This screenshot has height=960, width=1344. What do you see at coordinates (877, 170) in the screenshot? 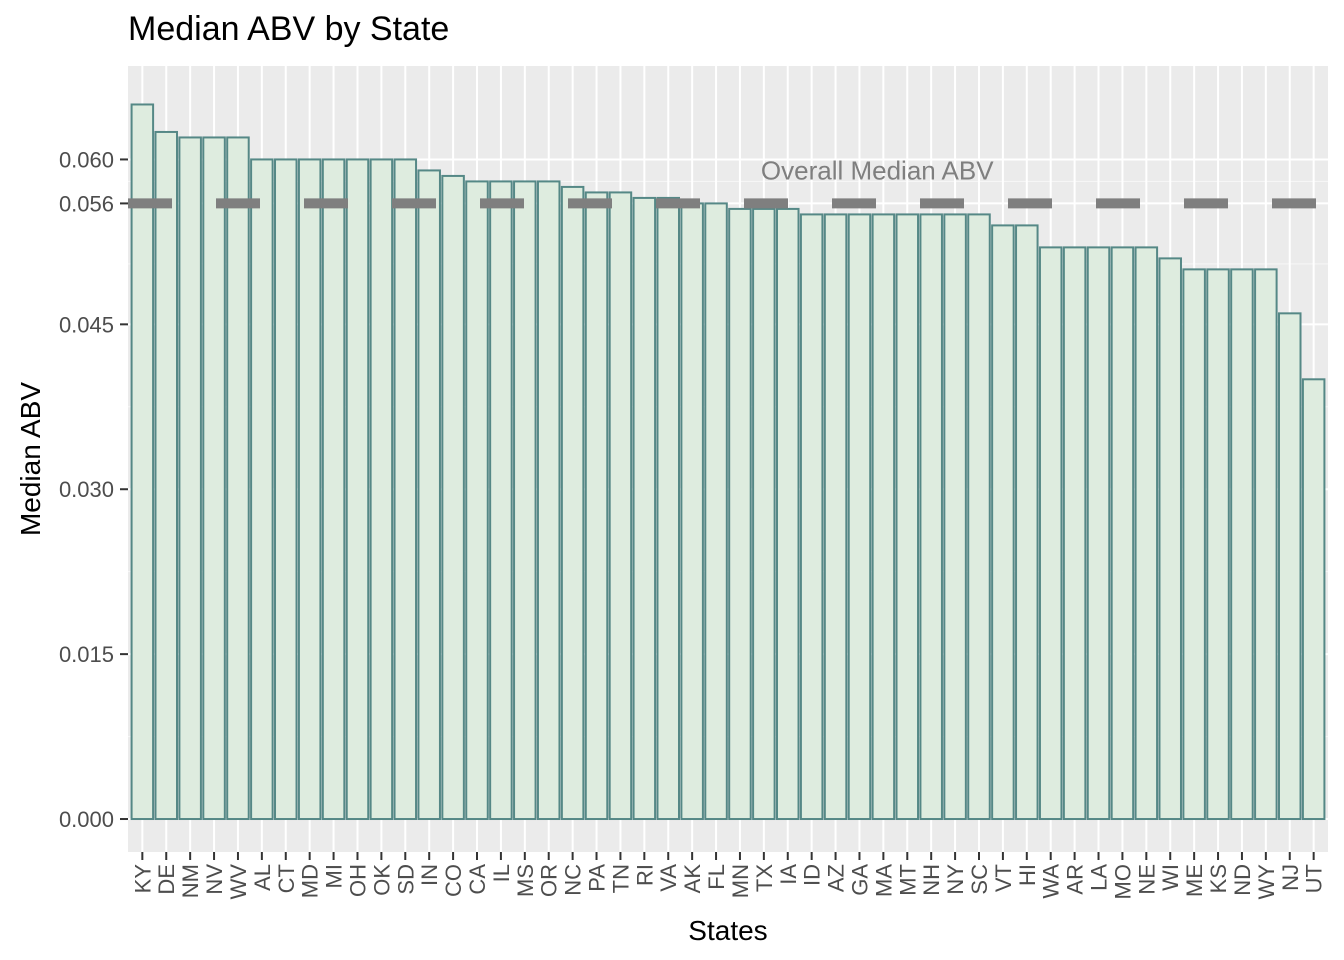
I see `reference-line-label: Overall Median ABV` at bounding box center [877, 170].